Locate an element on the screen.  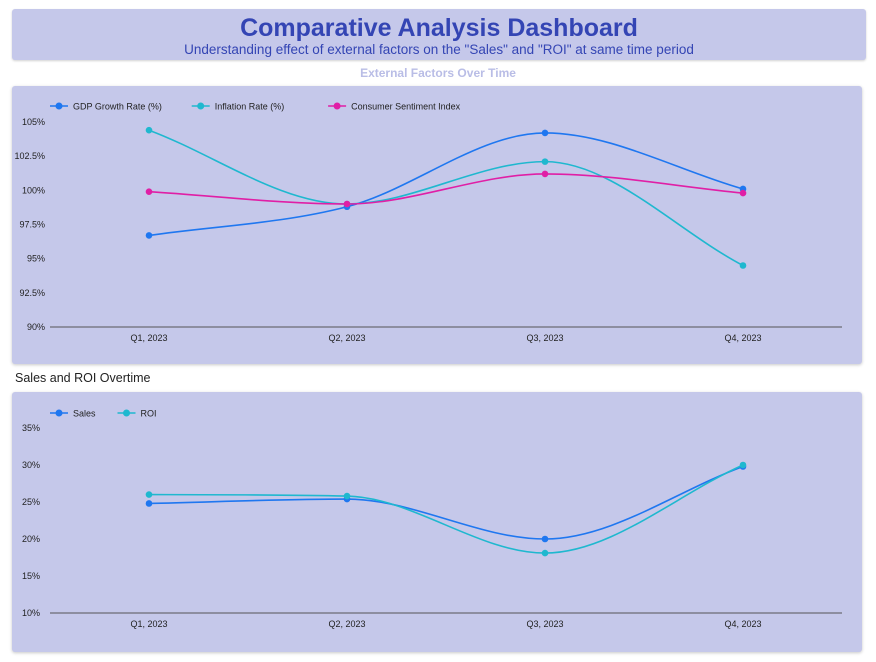
series-line-inflation-rate is located at coordinates (446, 198).